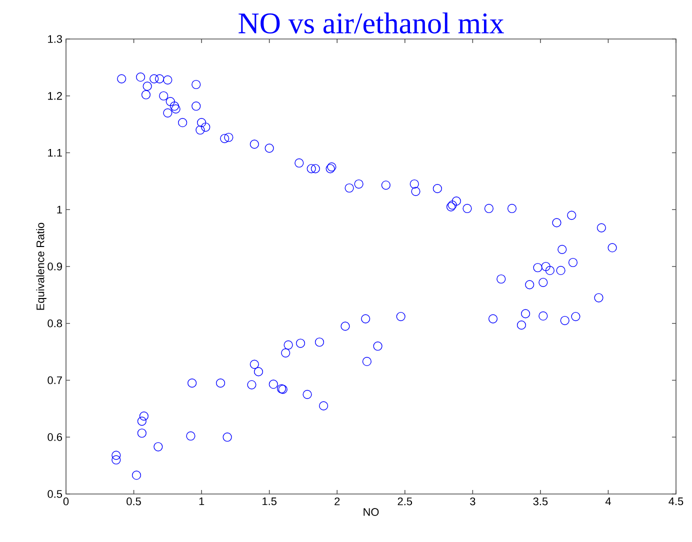 The height and width of the screenshot is (542, 692). What do you see at coordinates (371, 512) in the screenshot?
I see `x-axis-title: NO` at bounding box center [371, 512].